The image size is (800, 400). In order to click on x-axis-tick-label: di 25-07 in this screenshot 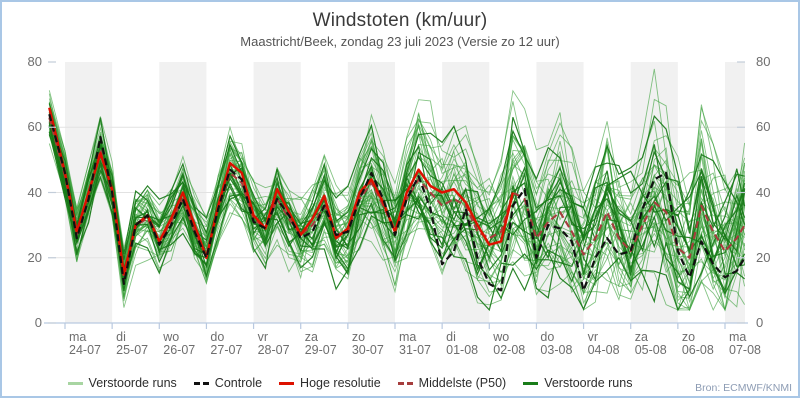, I will do `click(132, 343)`.